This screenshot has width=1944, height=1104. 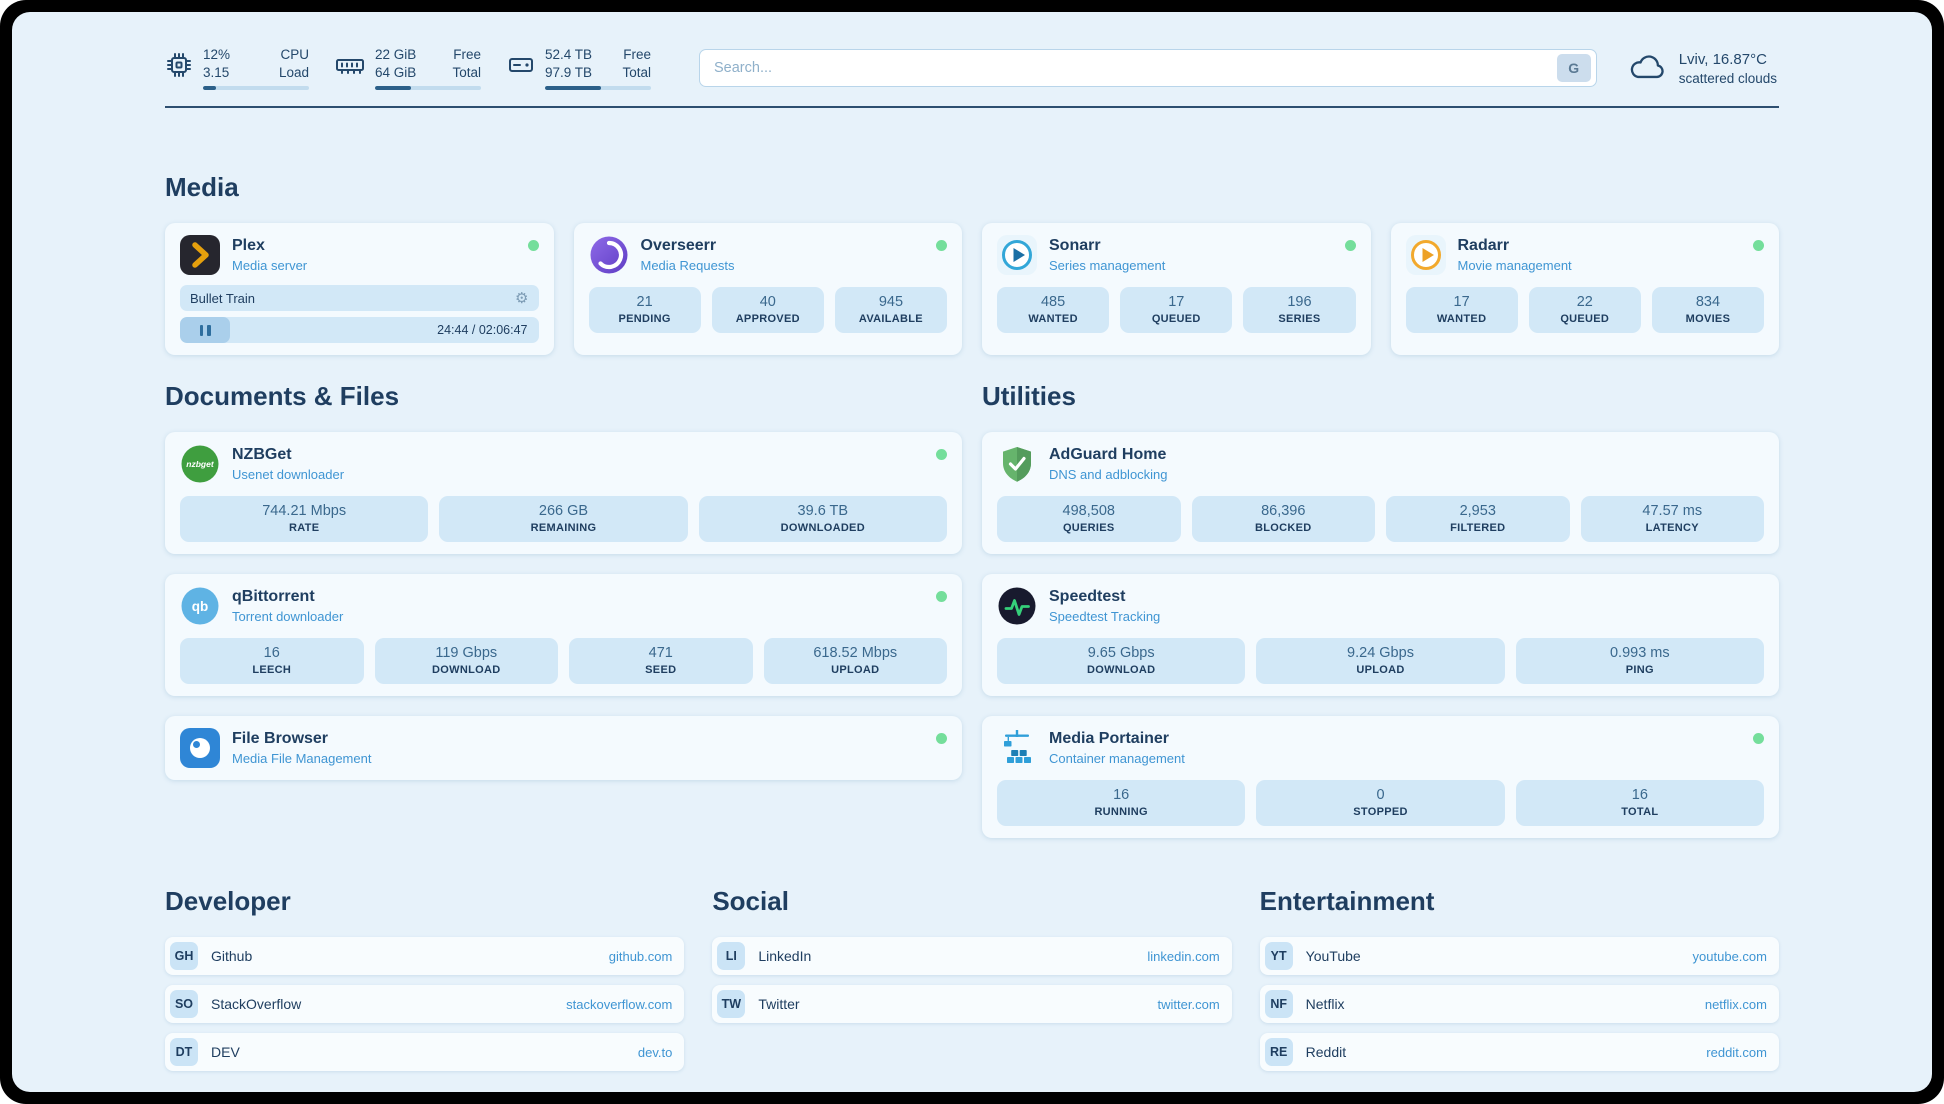 I want to click on bookmark-stackoverflow: SO StackOverflow stackoverflow.com, so click(x=425, y=1004).